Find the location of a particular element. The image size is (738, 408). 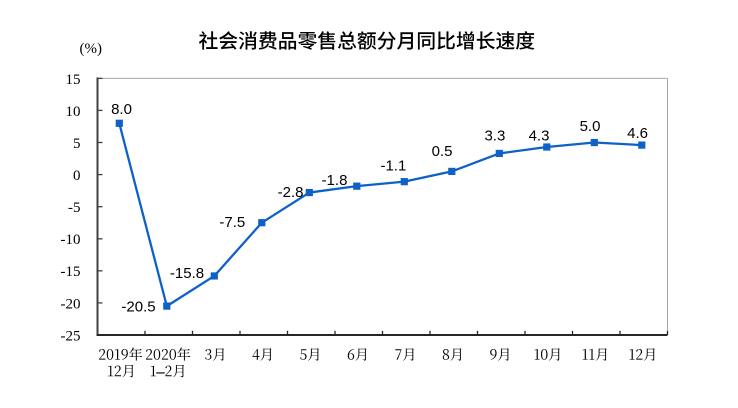

svg-text: 0.5 is located at coordinates (442, 151).